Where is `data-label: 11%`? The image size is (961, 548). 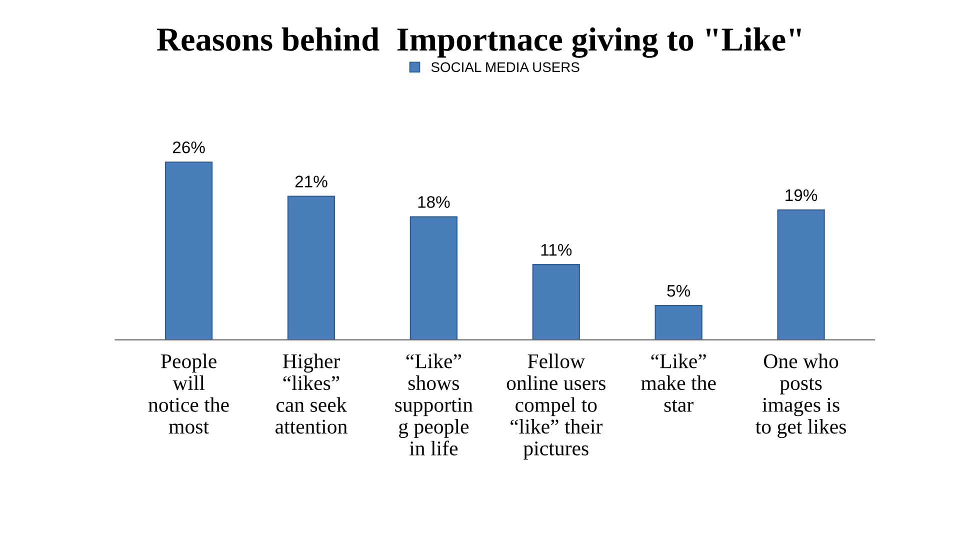
data-label: 11% is located at coordinates (556, 250).